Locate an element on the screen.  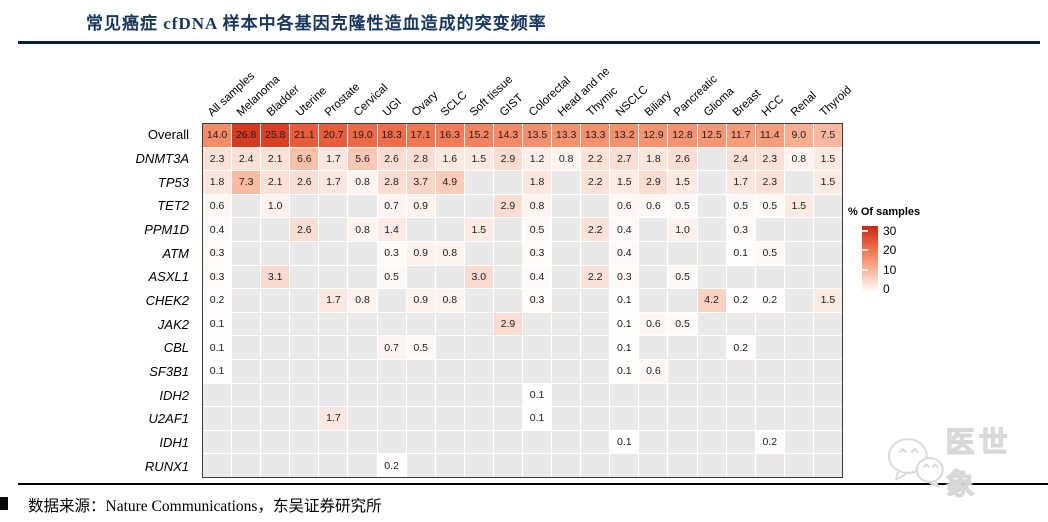
data-source-text: 数据来源：Nature Communications，东吴证券研究所 is located at coordinates (205, 506).